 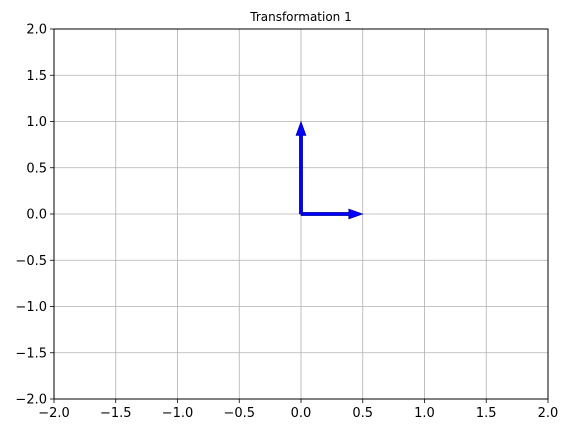 What do you see at coordinates (362, 413) in the screenshot?
I see `x-tick-label: 0.5` at bounding box center [362, 413].